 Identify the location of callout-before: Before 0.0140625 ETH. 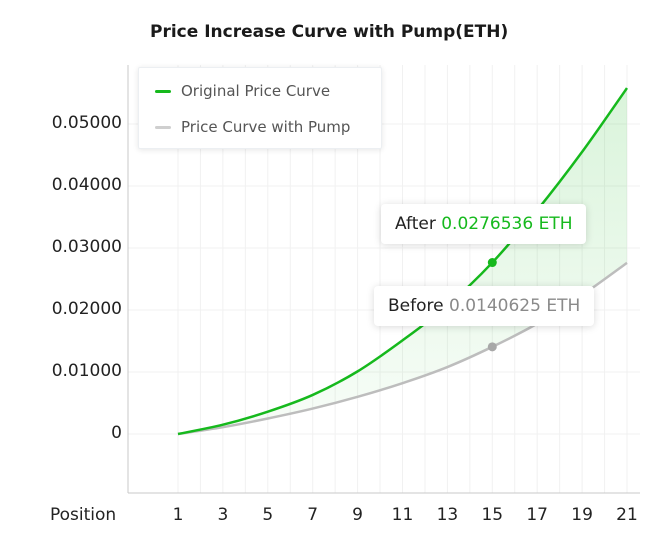
(484, 306).